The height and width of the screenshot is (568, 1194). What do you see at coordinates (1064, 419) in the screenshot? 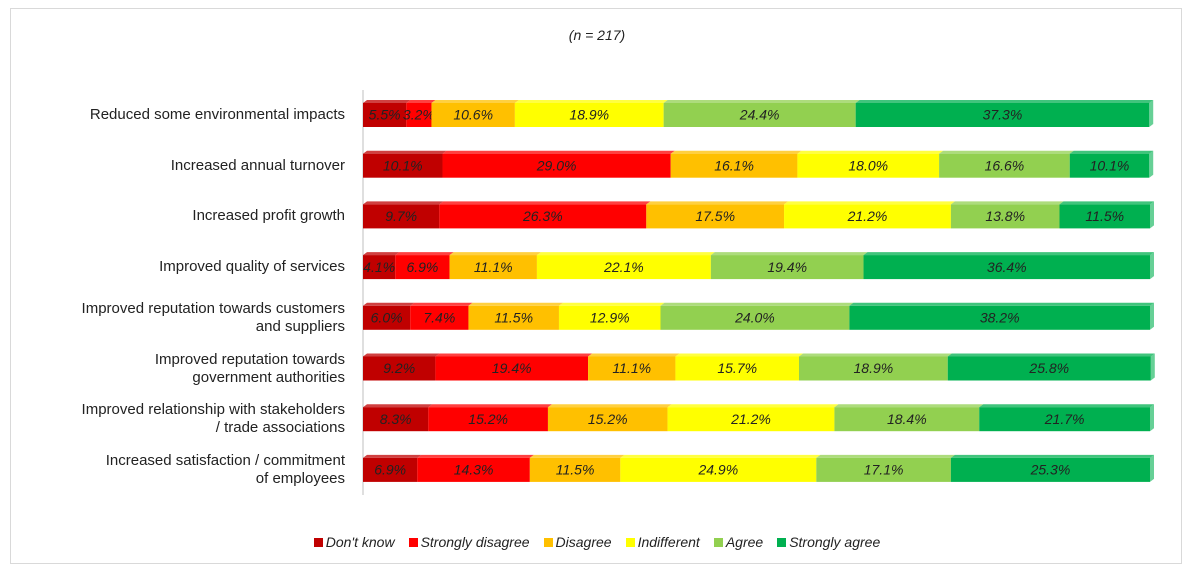
I see `data-label: 21.7%` at bounding box center [1064, 419].